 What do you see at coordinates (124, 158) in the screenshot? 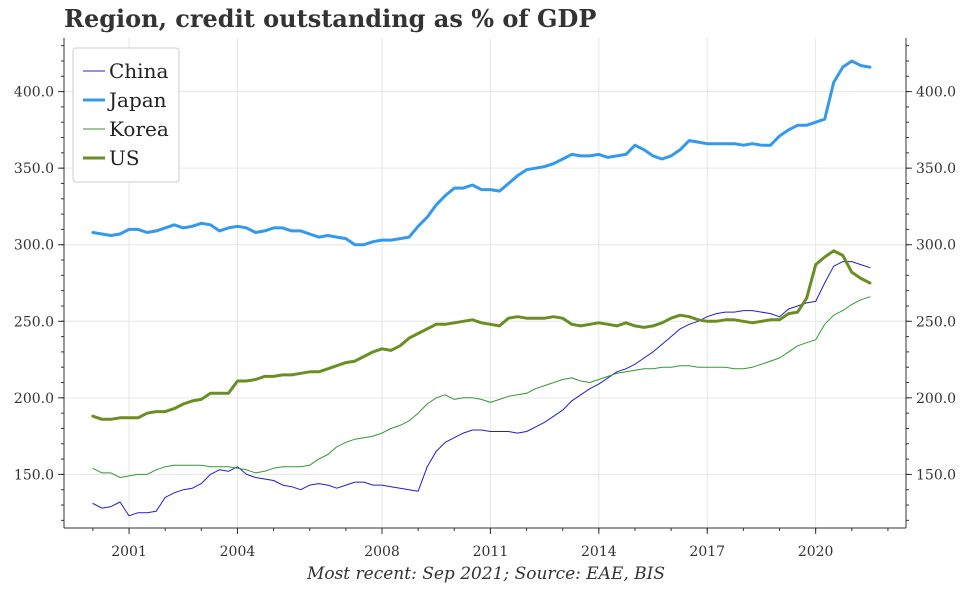
I see `legend-label-us: US` at bounding box center [124, 158].